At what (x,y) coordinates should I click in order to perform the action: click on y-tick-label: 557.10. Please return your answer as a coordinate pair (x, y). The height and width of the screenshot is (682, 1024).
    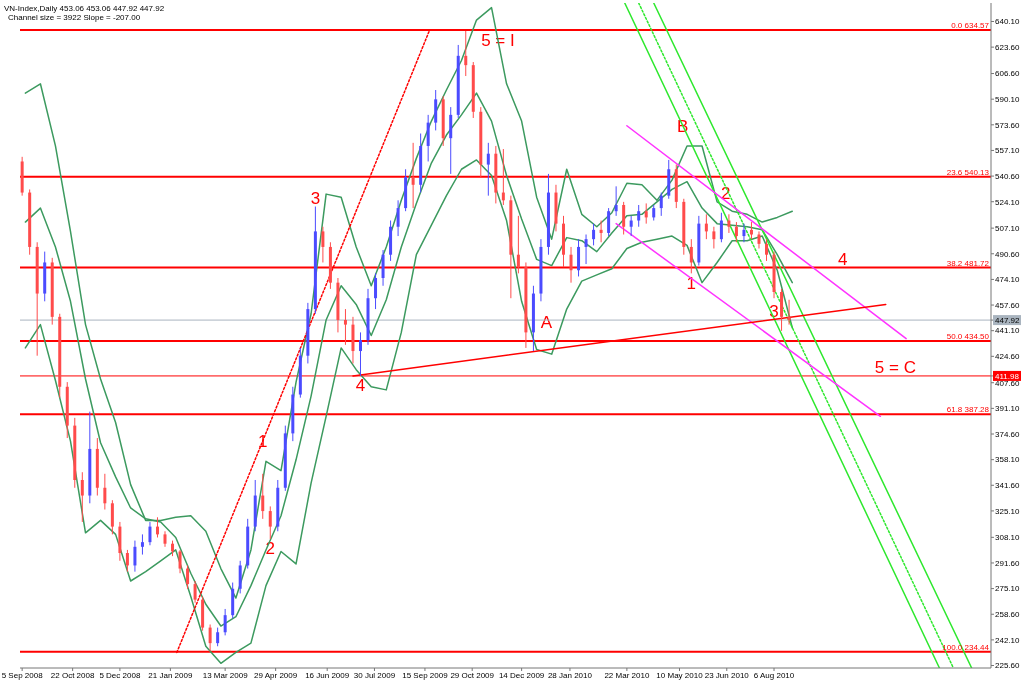
    Looking at the image, I should click on (1008, 151).